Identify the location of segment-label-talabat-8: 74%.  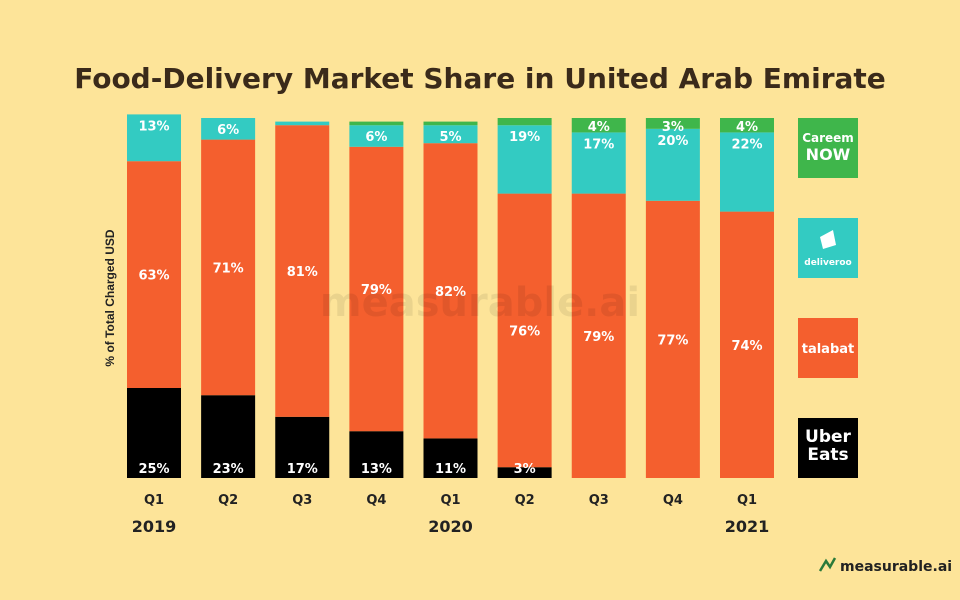
(746, 346).